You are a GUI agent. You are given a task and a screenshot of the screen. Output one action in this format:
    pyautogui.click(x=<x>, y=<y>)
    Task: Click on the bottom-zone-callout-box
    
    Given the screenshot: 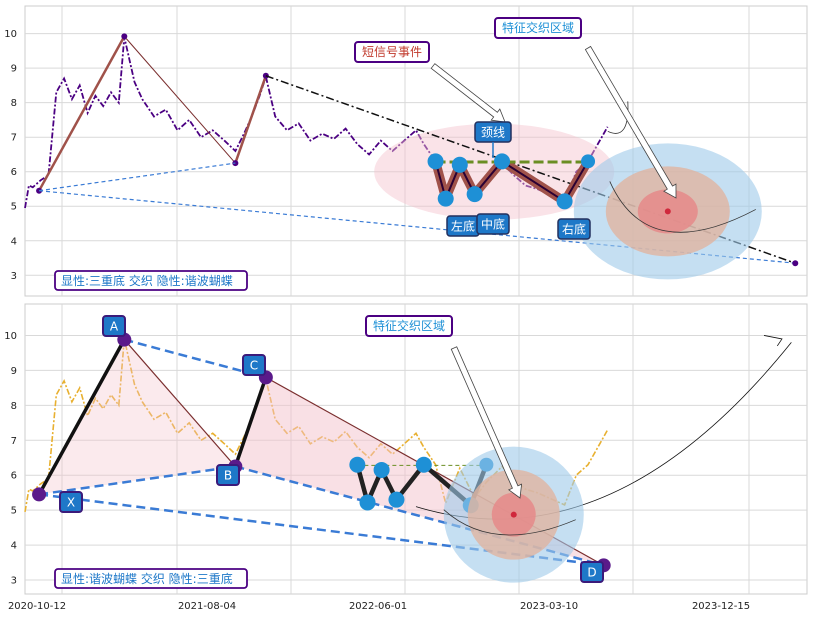 What is the action you would take?
    pyautogui.click(x=409, y=326)
    